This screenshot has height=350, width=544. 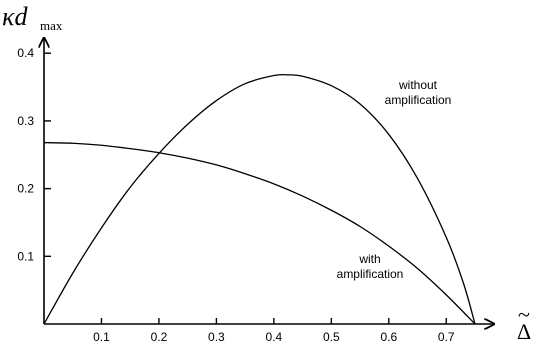 What do you see at coordinates (370, 274) in the screenshot?
I see `annotation-with-line2: amplification` at bounding box center [370, 274].